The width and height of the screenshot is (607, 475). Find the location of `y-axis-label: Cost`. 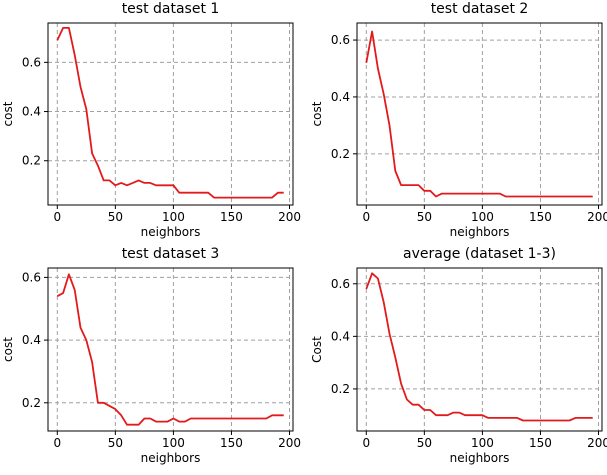

y-axis-label: Cost is located at coordinates (317, 349).